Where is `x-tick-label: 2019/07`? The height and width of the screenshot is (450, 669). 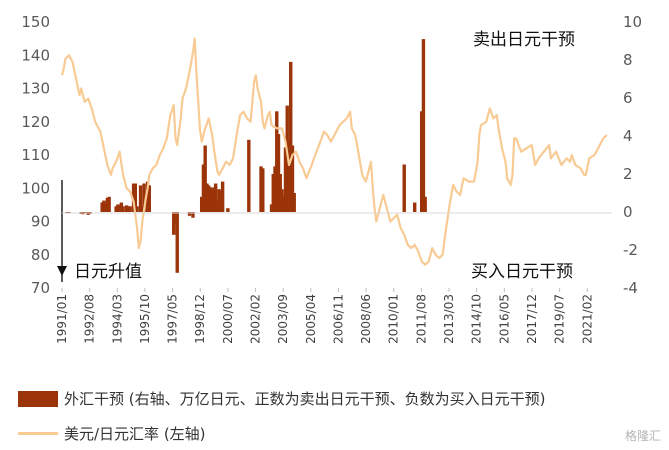 x-tick-label: 2019/07 is located at coordinates (560, 319).